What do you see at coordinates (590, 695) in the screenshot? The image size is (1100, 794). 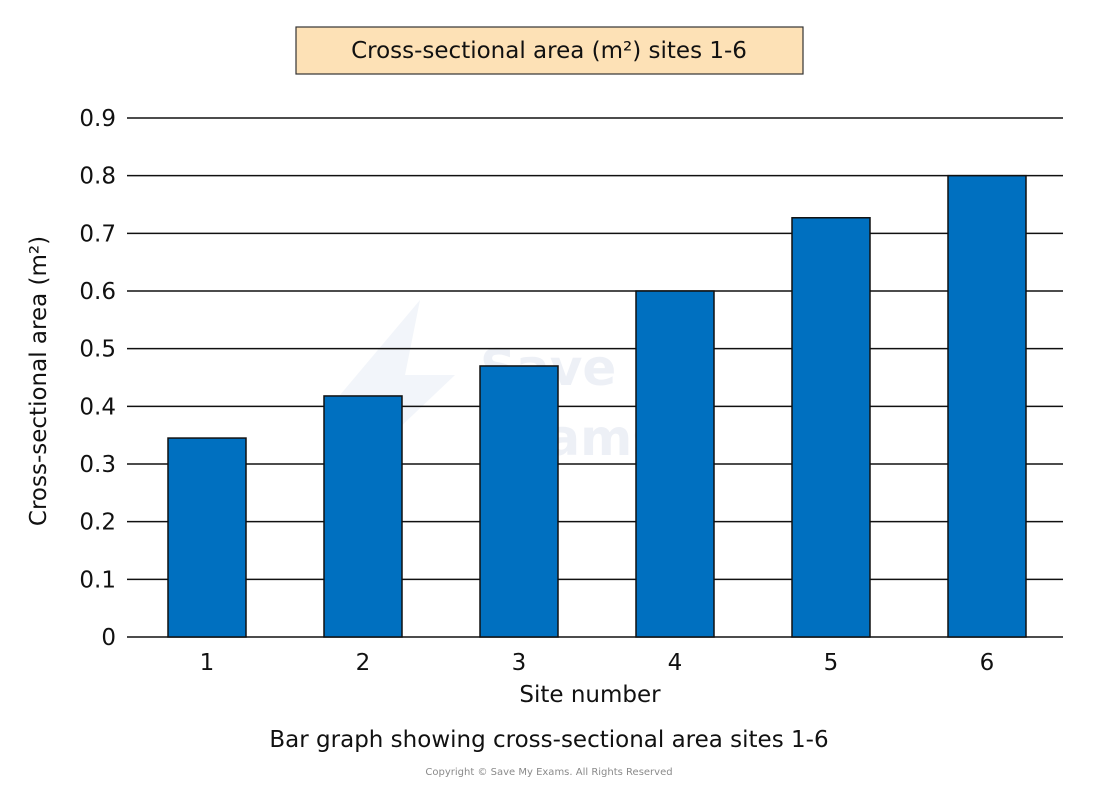 I see `x-axis-label: Site number` at bounding box center [590, 695].